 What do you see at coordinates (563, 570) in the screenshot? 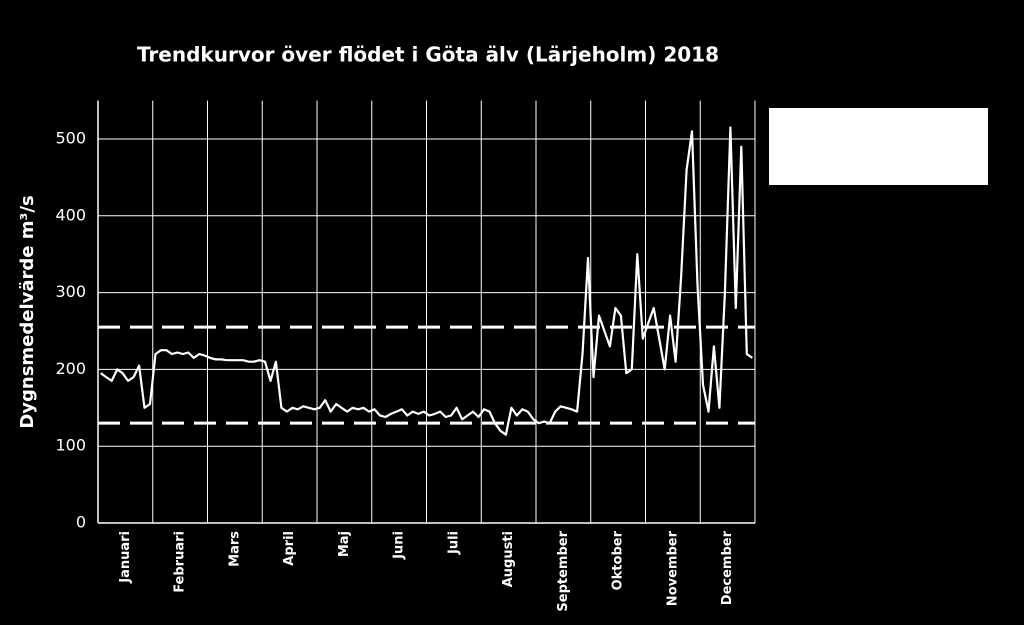
I see `x-tick-label: September` at bounding box center [563, 570].